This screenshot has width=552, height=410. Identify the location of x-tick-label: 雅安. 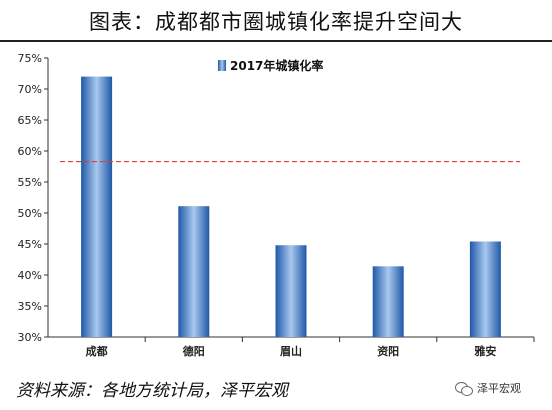
(485, 351).